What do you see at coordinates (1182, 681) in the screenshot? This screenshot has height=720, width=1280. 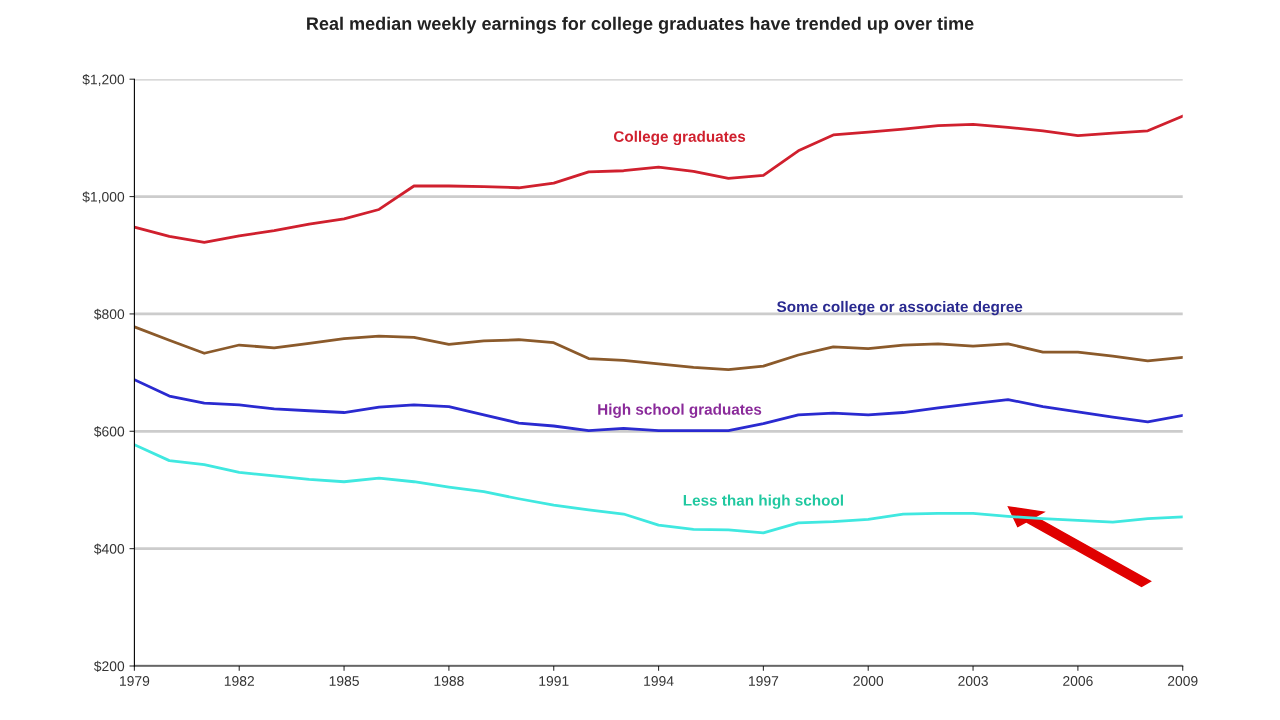 I see `x-tick-label: 2009` at bounding box center [1182, 681].